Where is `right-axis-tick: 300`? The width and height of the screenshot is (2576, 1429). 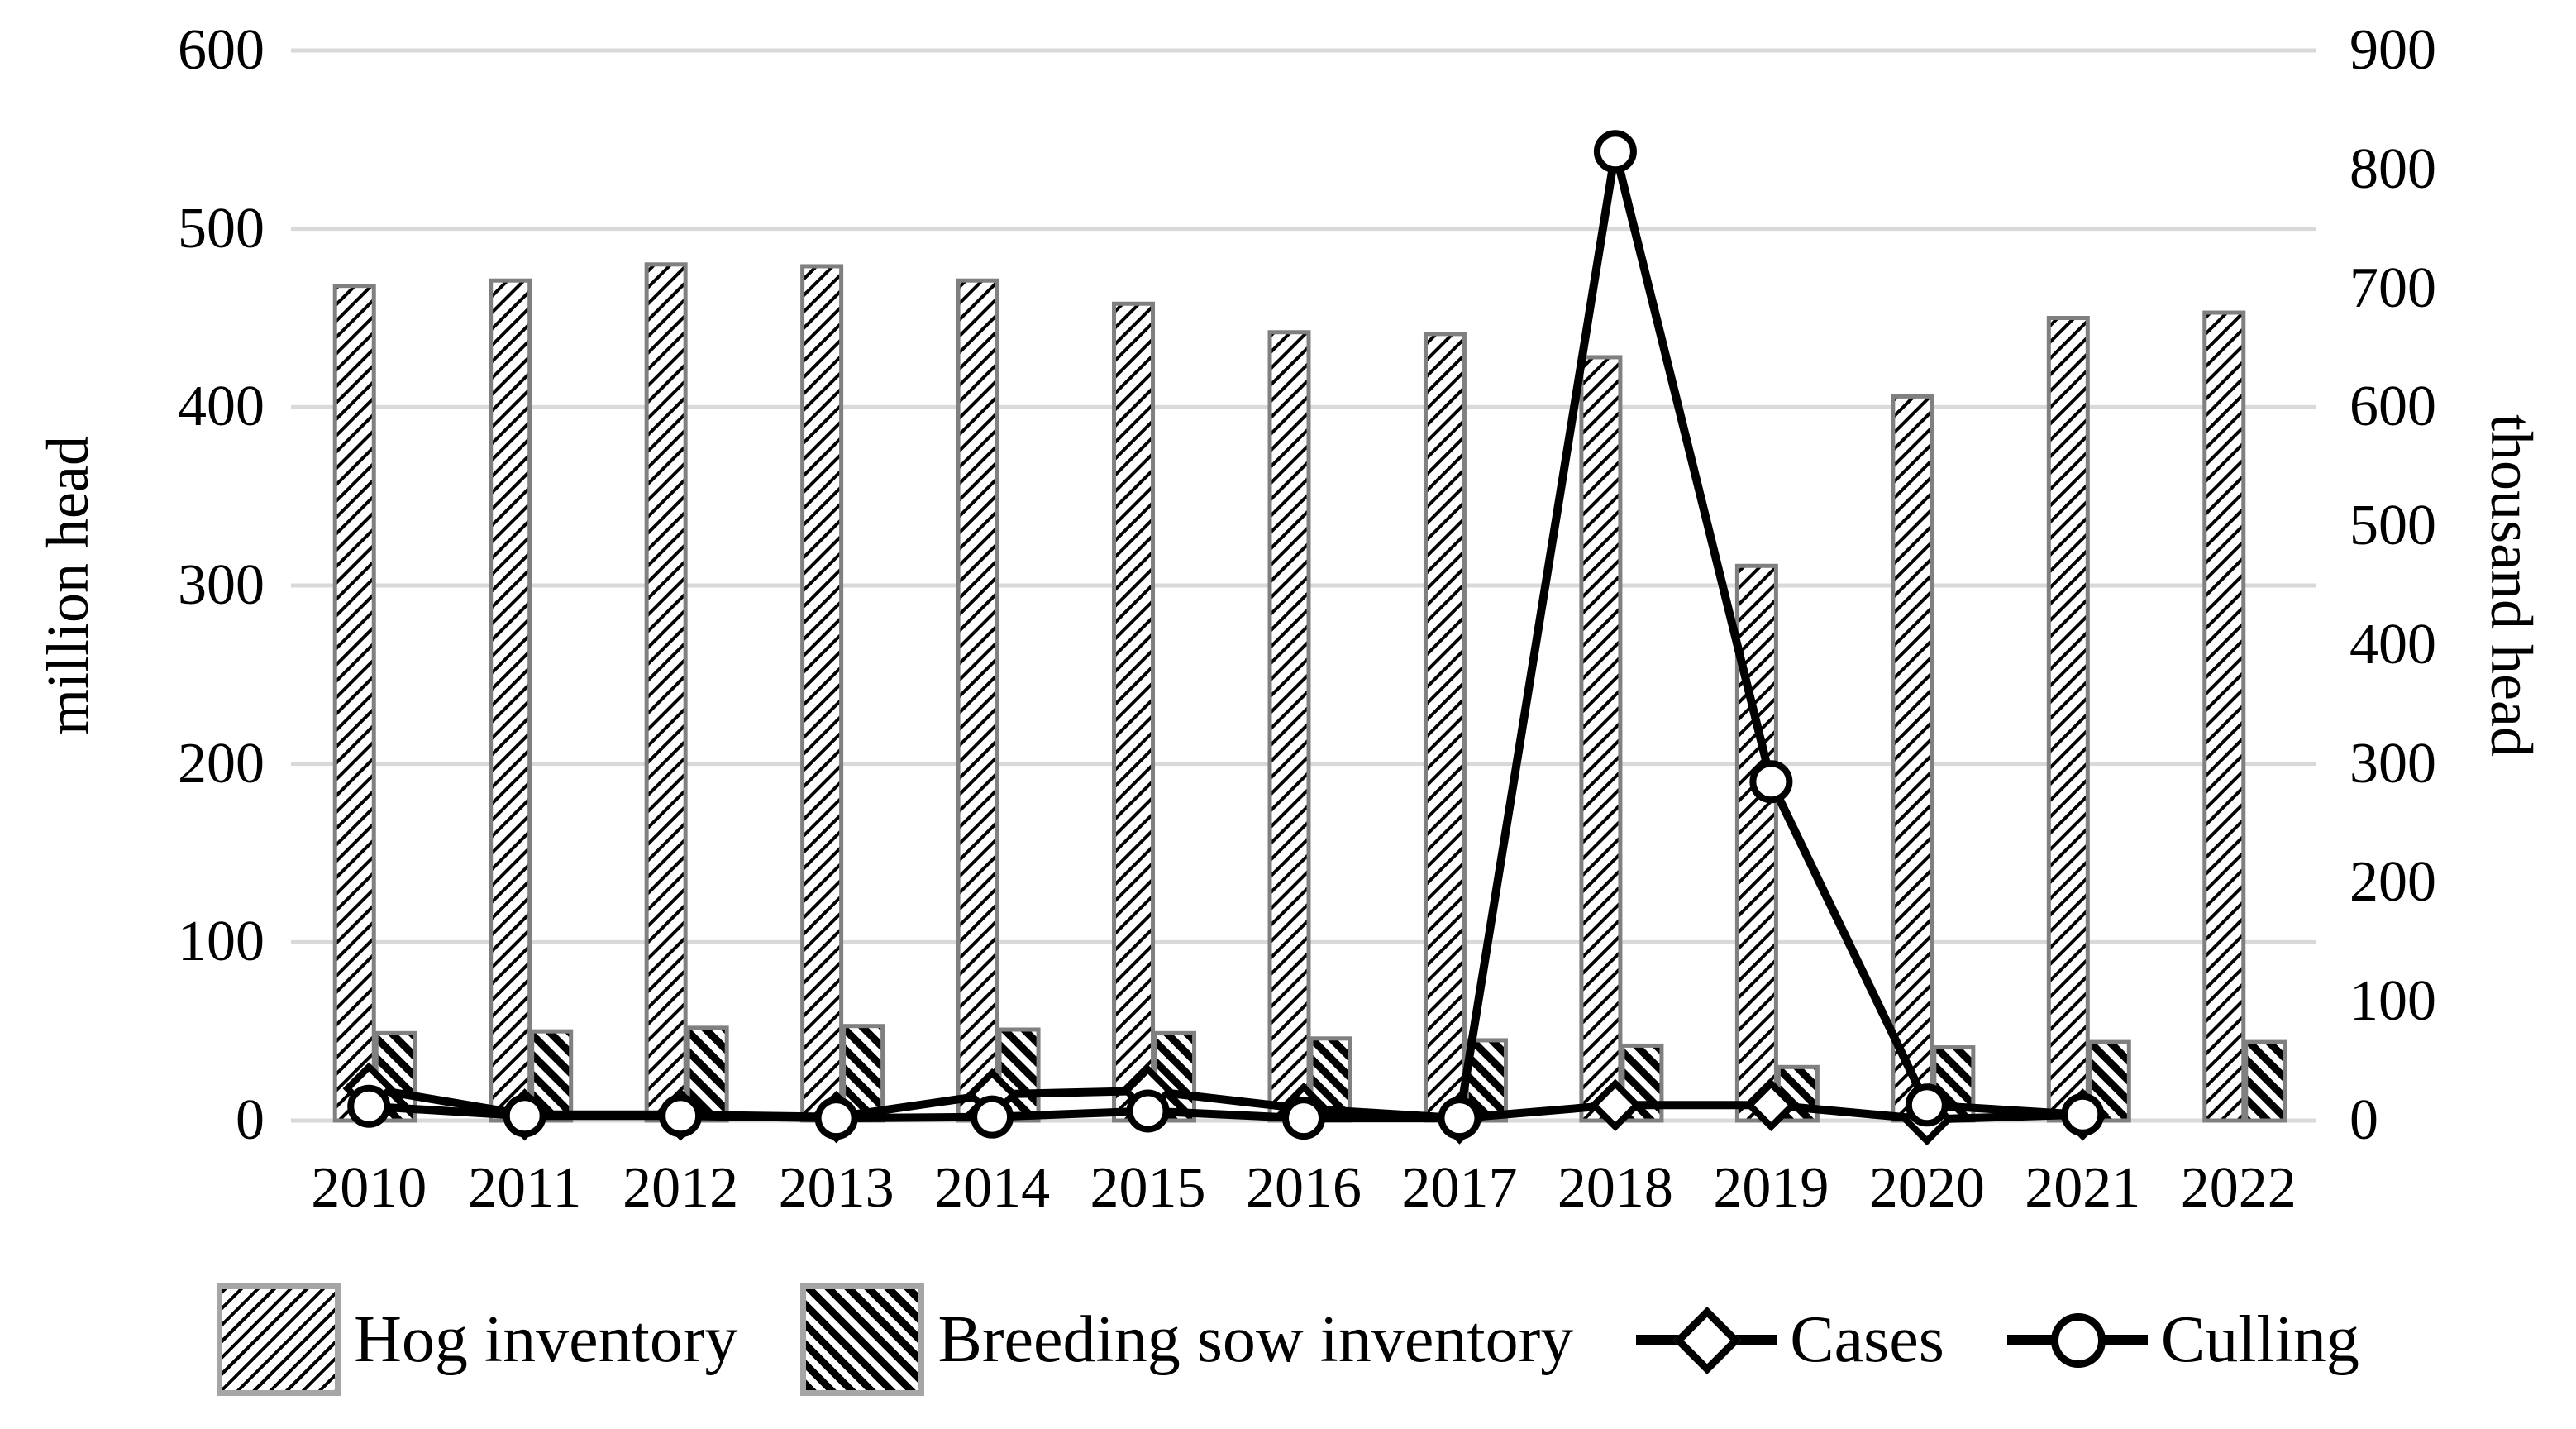
right-axis-tick: 300 is located at coordinates (2392, 763).